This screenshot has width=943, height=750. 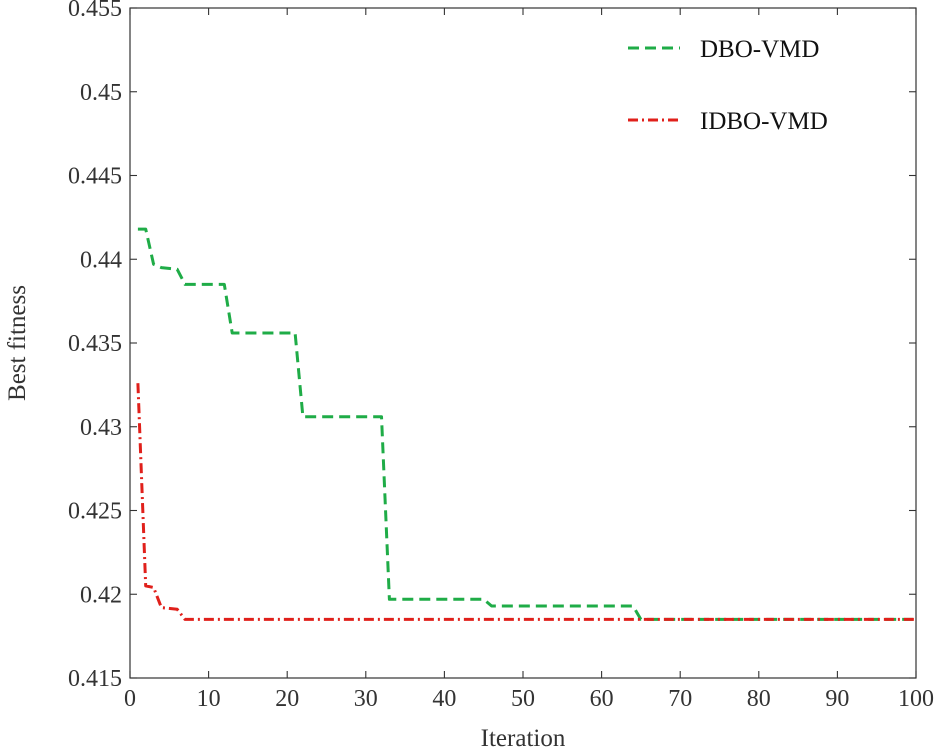 What do you see at coordinates (95, 344) in the screenshot?
I see `y-tick-label: 0.435` at bounding box center [95, 344].